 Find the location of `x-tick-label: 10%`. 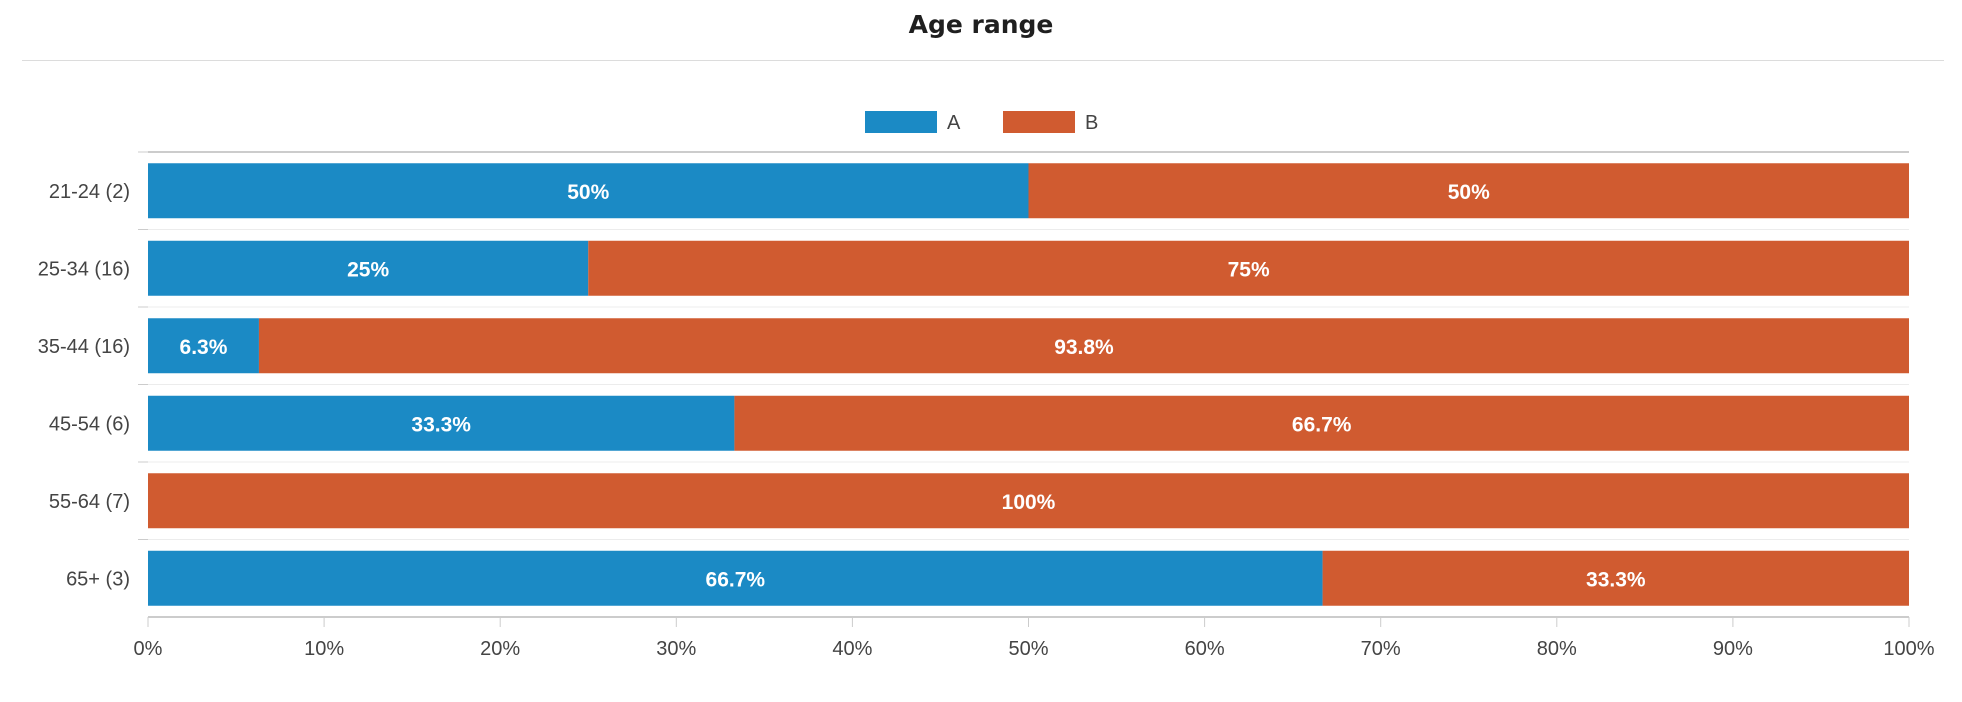

x-tick-label: 10% is located at coordinates (324, 649).